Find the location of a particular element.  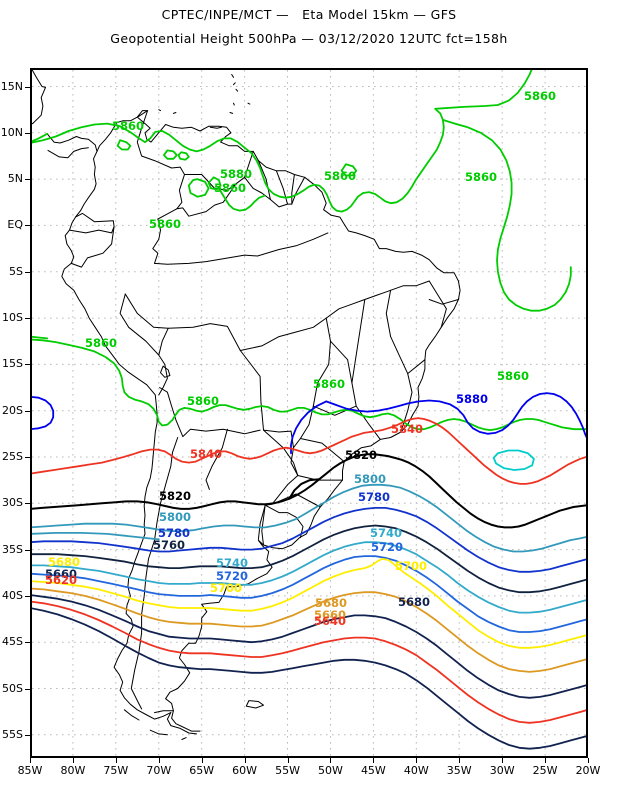

x-axis-tick-label: 20W is located at coordinates (588, 770).